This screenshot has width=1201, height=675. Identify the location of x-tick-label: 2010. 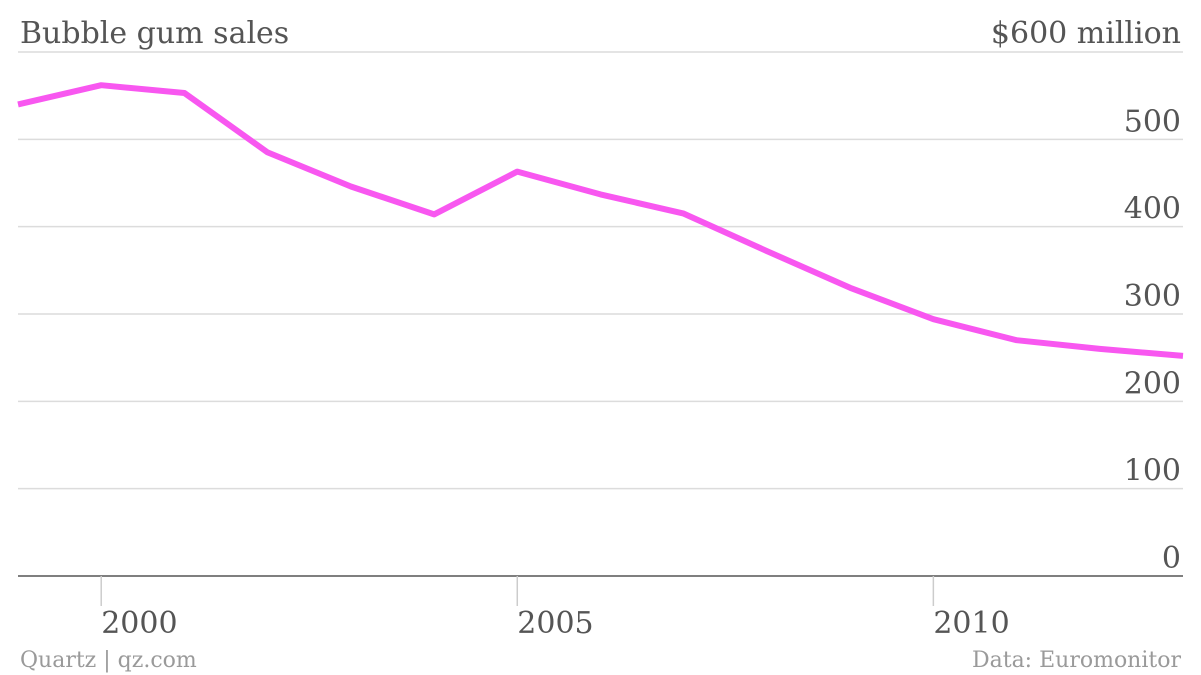
(971, 623).